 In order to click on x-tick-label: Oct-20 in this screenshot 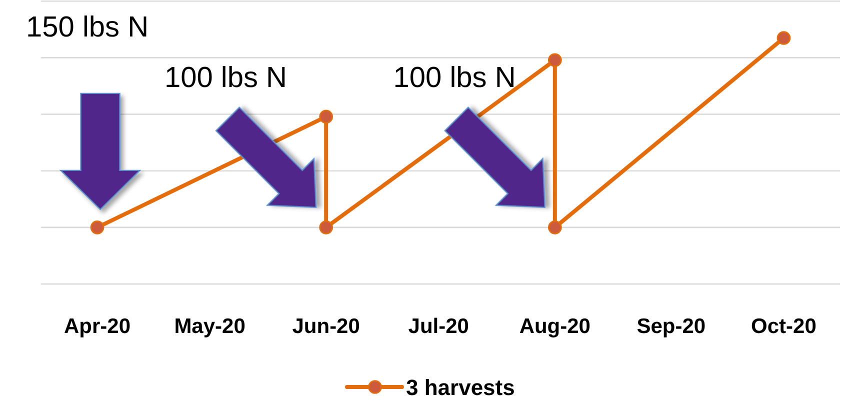, I will do `click(783, 326)`.